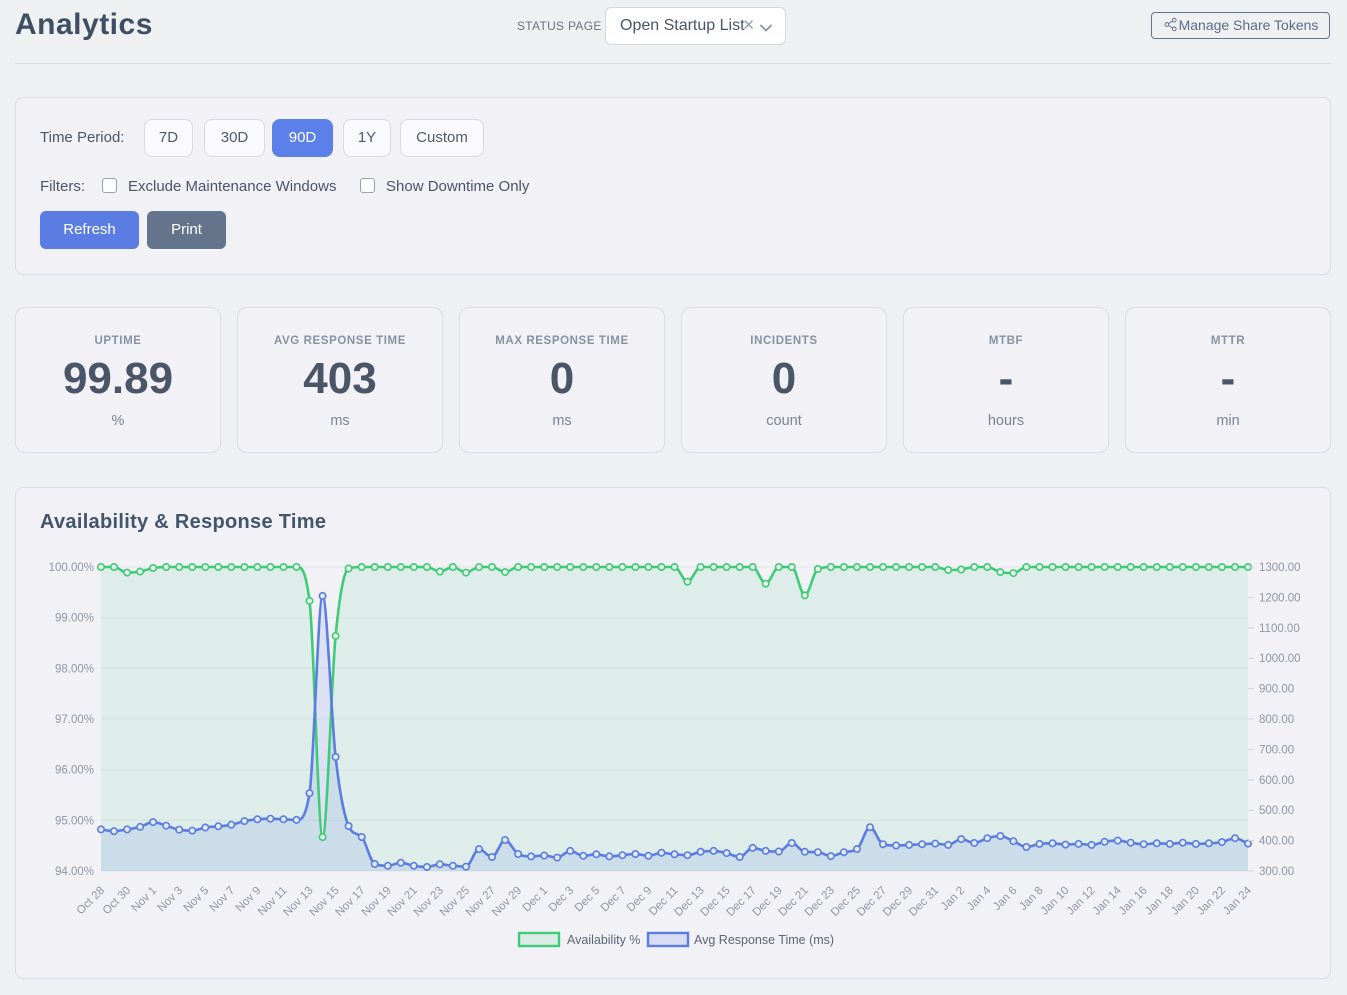 The width and height of the screenshot is (1347, 995). I want to click on svg-text: Nov 29, so click(507, 902).